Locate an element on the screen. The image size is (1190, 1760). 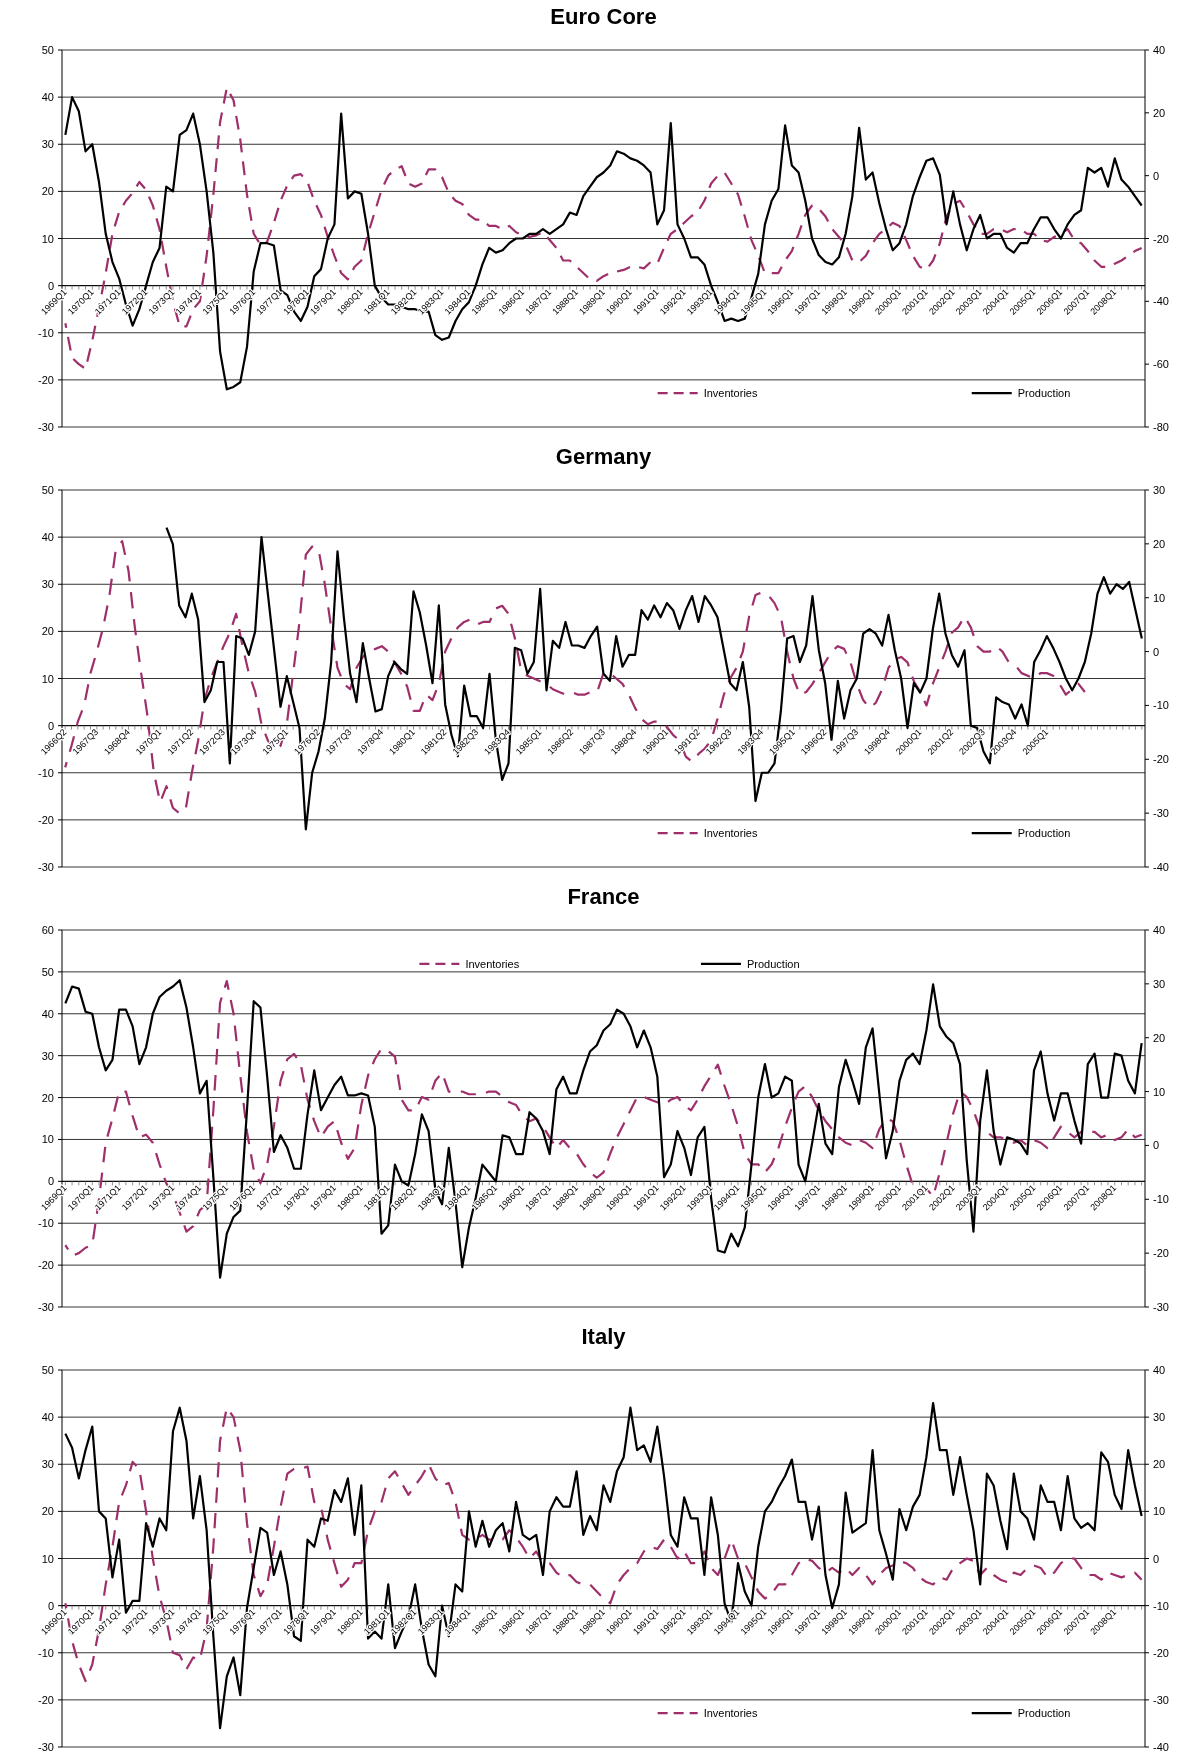
chart-title: Germany is located at coordinates (603, 456).